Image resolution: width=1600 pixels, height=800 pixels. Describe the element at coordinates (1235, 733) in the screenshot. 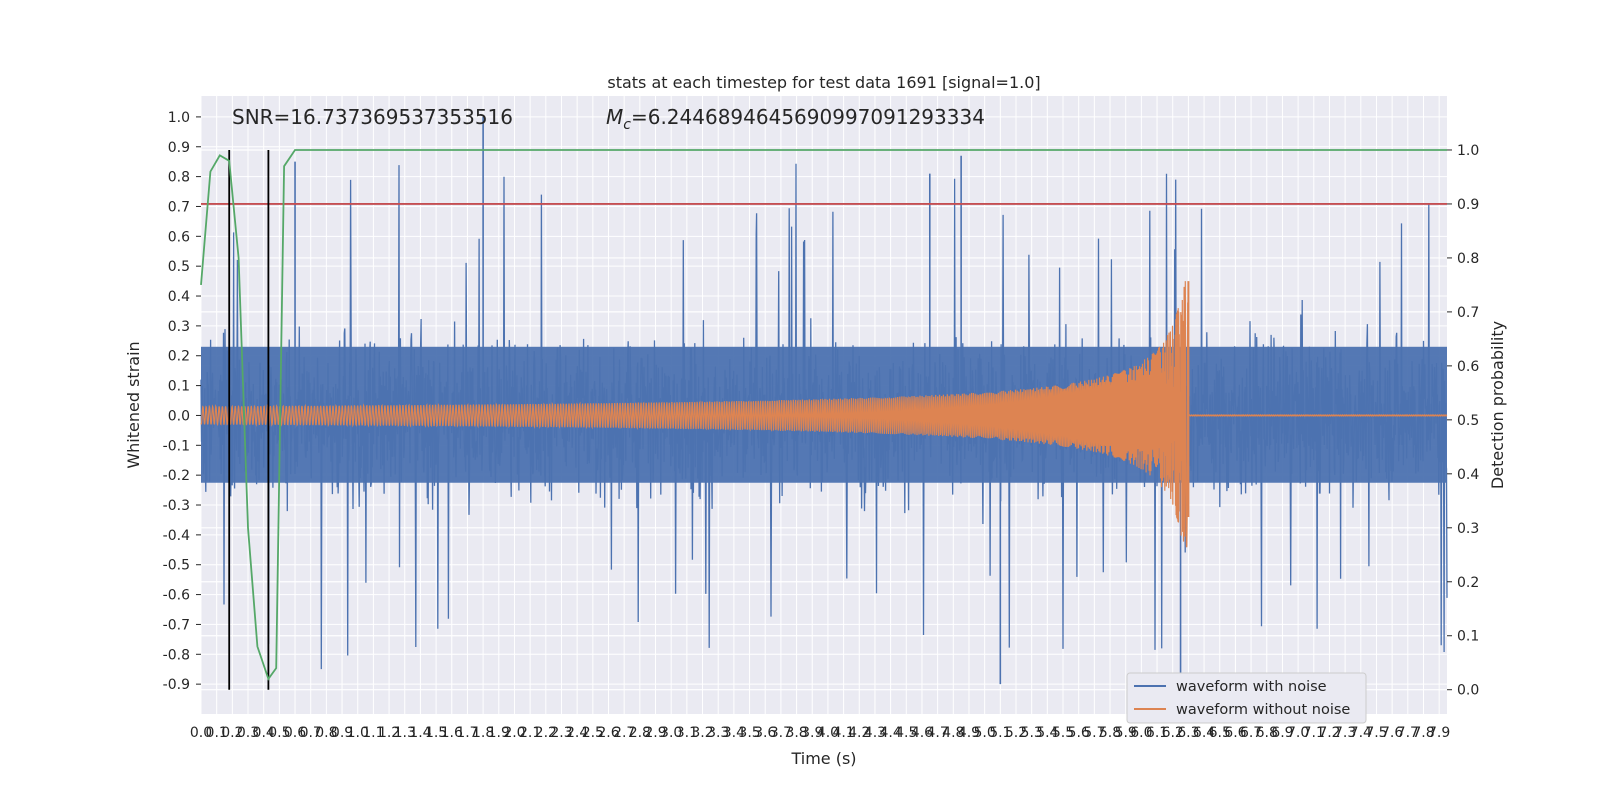

I see `x-tick-label: 6.6` at that location.